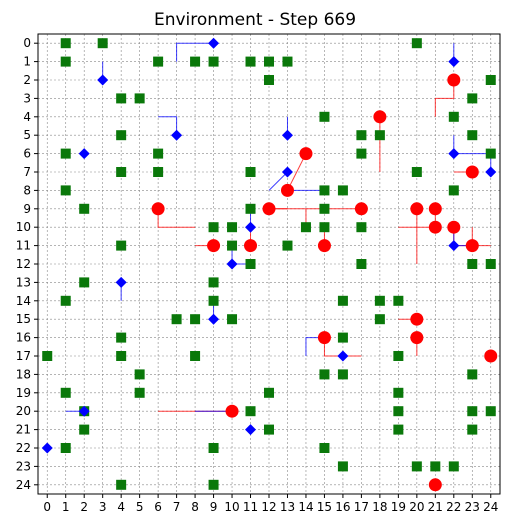 The image size is (509, 529). Describe the element at coordinates (27, 172) in the screenshot. I see `y-tick-label: 7` at that location.